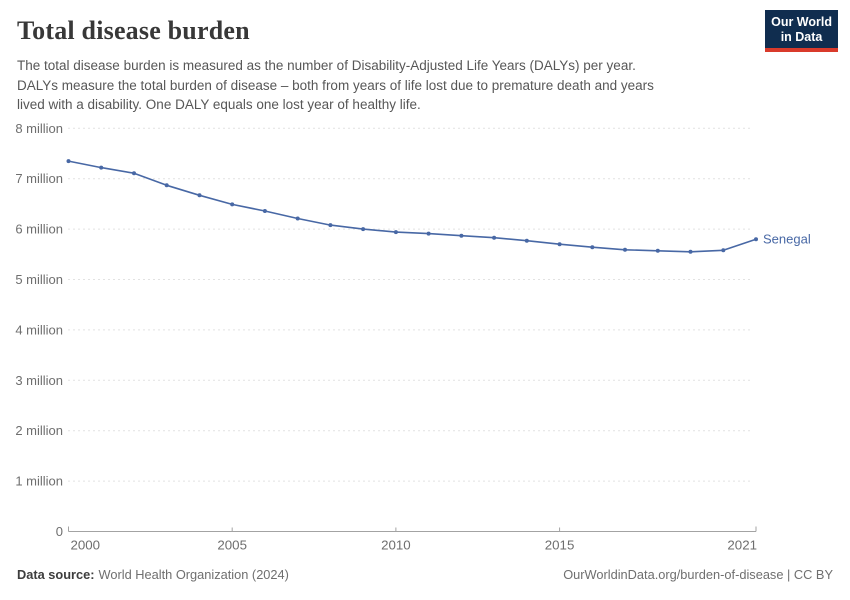  Describe the element at coordinates (56, 574) in the screenshot. I see `data-source-label: Data source:` at that location.